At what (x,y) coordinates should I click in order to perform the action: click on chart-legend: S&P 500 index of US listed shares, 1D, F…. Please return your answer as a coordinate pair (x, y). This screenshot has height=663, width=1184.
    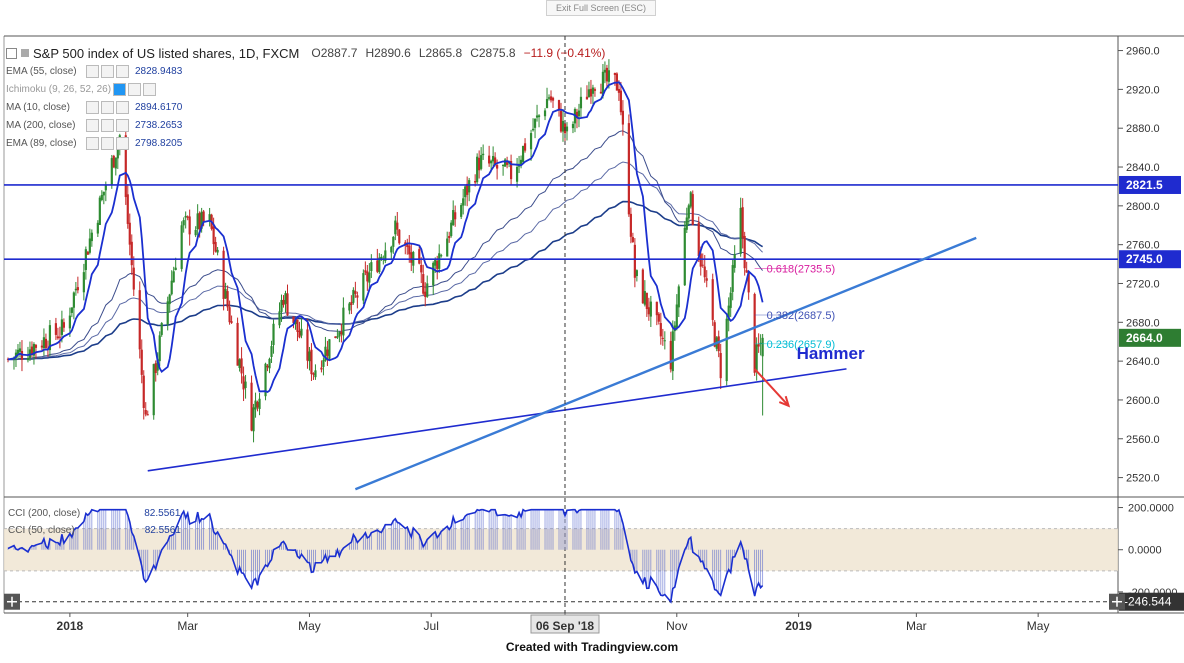
    Looking at the image, I should click on (305, 98).